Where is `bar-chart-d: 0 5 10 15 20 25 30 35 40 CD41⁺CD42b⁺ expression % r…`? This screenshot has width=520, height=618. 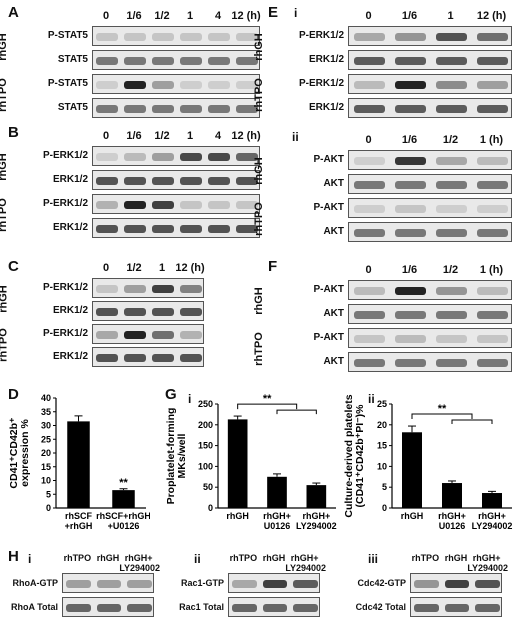
bar-chart-d: 0 5 10 15 20 25 30 35 40 CD41⁺CD42b⁺ expression % r… is located at coordinates (79, 461).